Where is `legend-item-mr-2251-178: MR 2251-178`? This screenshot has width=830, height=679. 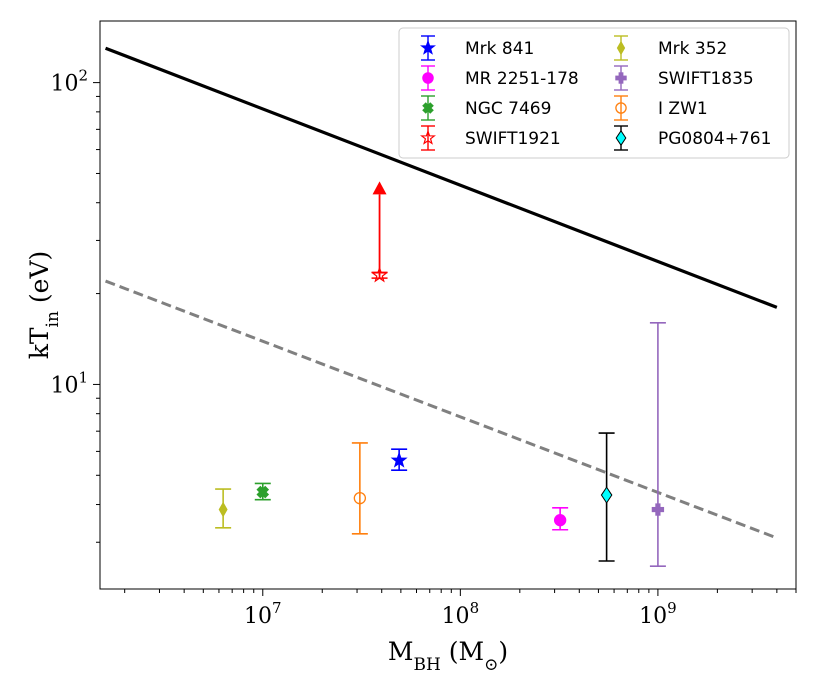
legend-item-mr-2251-178: MR 2251-178 is located at coordinates (500, 78).